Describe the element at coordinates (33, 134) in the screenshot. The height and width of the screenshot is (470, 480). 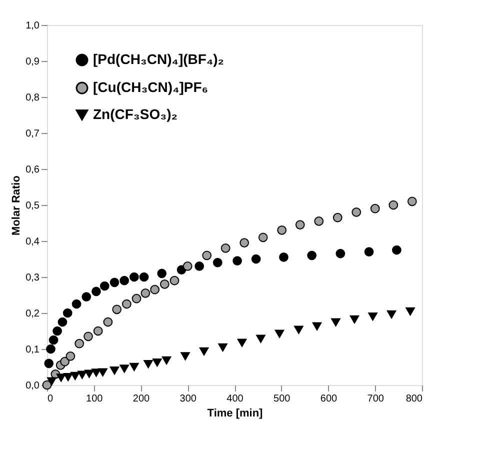
I see `y-tick-label: 0,7` at that location.